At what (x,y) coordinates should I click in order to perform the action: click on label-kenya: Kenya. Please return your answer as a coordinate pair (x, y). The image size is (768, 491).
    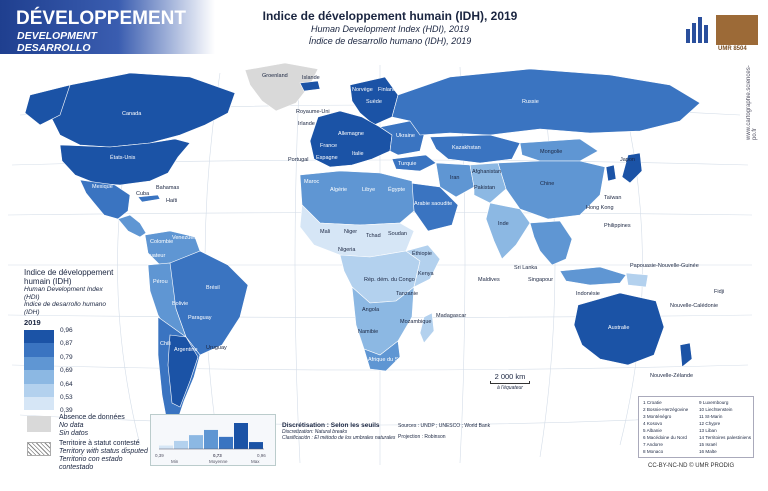
    Looking at the image, I should click on (426, 274).